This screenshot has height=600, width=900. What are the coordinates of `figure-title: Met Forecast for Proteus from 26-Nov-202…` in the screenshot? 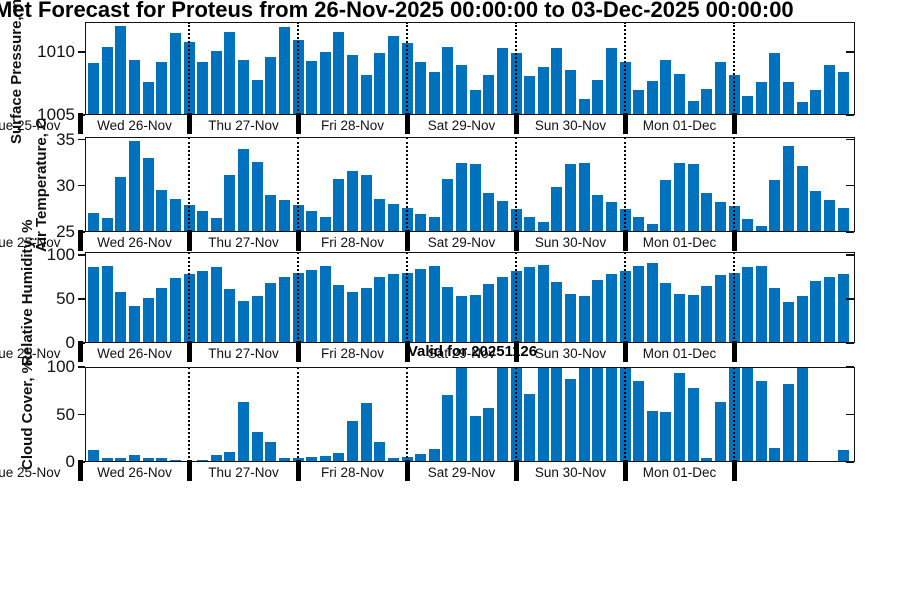 It's located at (397, 11).